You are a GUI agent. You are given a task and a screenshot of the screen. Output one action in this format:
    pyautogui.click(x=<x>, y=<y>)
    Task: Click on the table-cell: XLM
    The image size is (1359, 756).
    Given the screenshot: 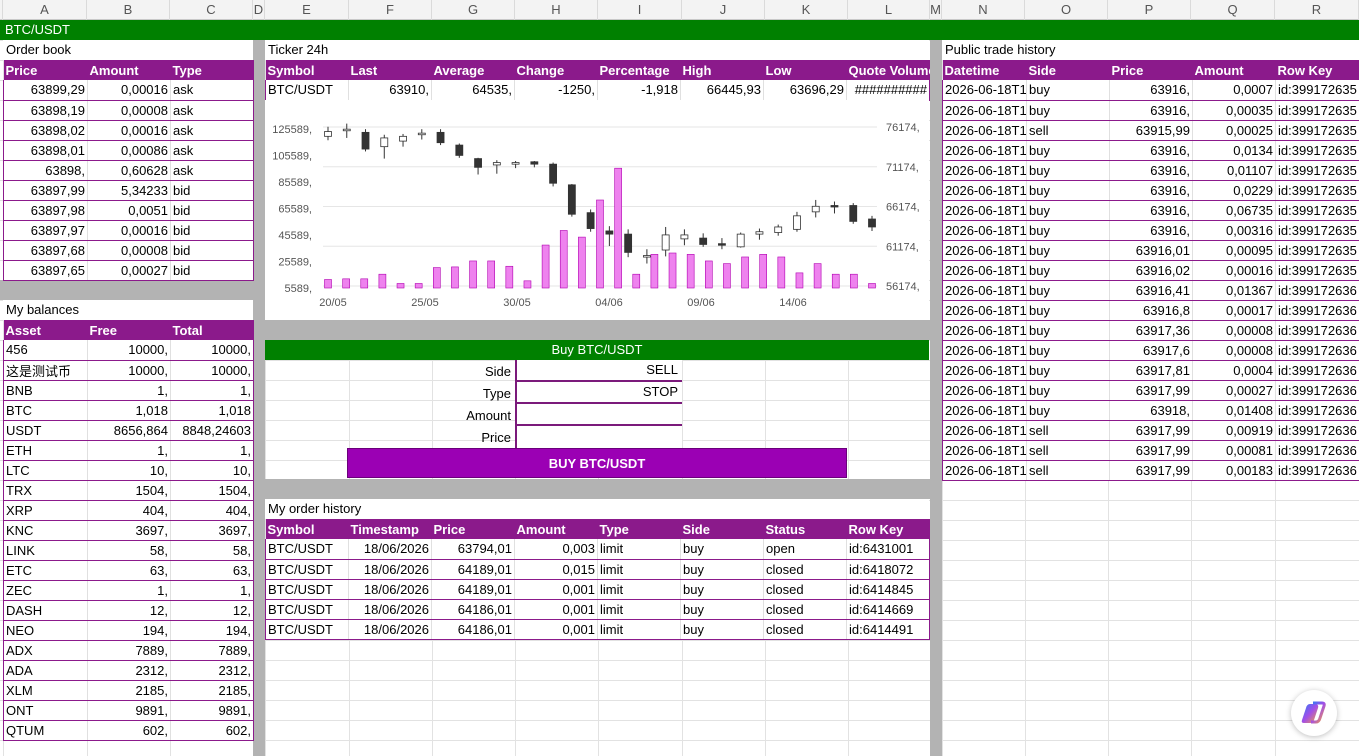 What is the action you would take?
    pyautogui.click(x=45, y=690)
    